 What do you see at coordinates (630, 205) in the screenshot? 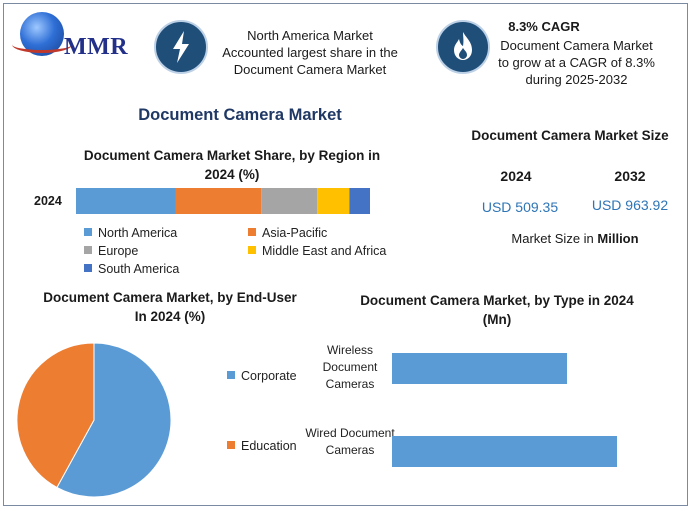
I see `market-size-value-2032: USD 963.92` at bounding box center [630, 205].